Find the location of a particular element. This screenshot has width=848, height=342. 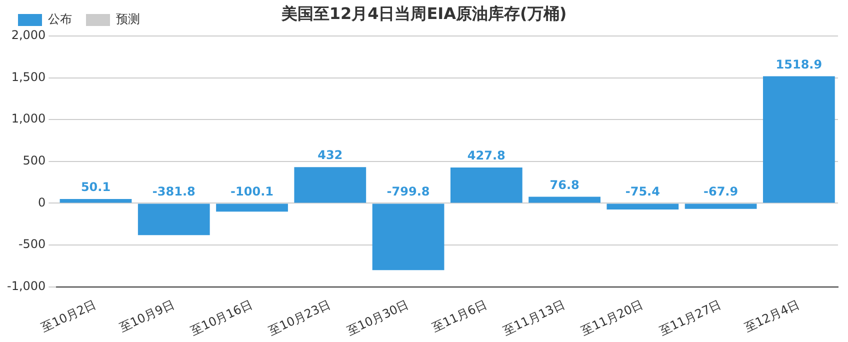

legend-label: 公布 is located at coordinates (60, 19).